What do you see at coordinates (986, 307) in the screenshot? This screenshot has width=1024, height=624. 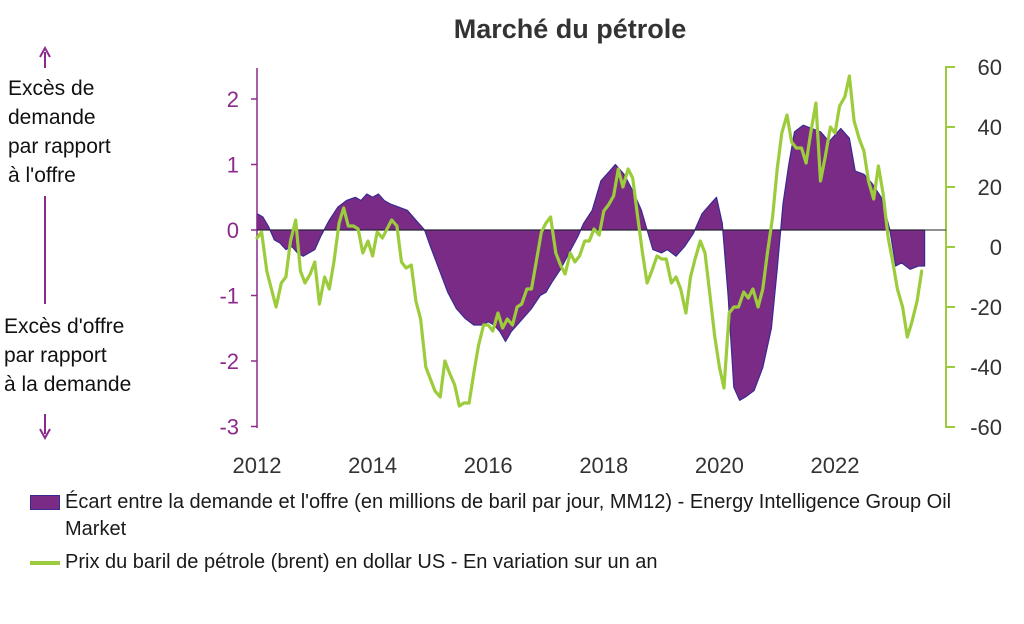 I see `right-tick-label: -20` at bounding box center [986, 307].